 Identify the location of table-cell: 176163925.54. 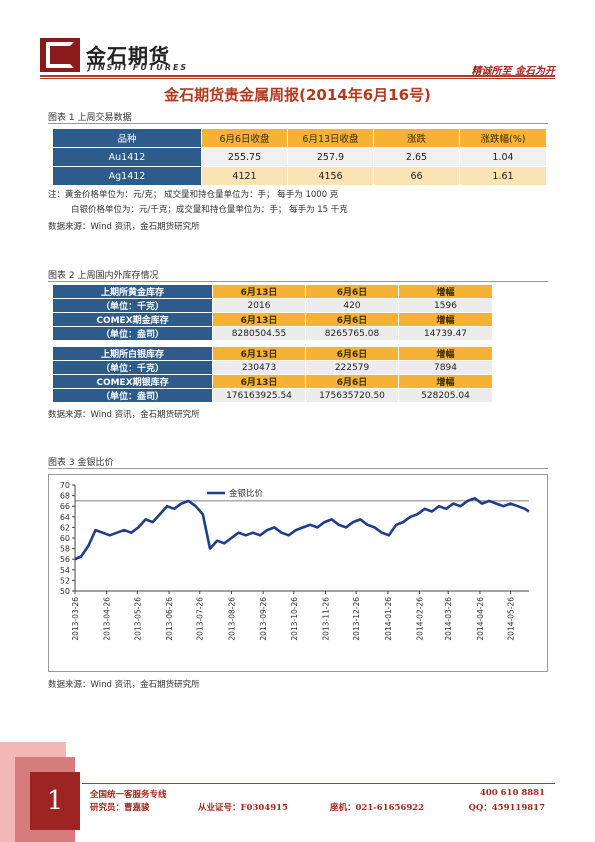
(259, 395).